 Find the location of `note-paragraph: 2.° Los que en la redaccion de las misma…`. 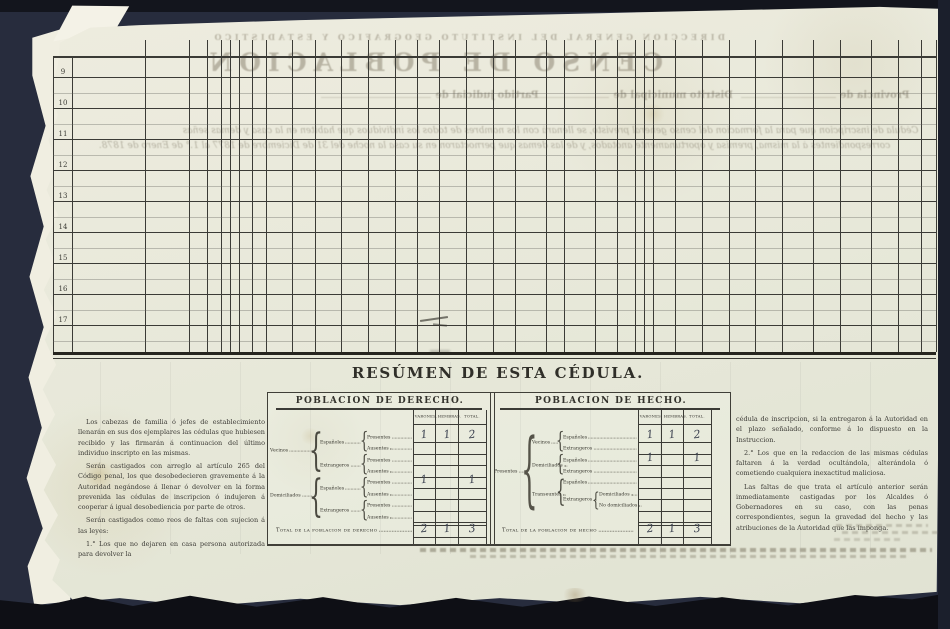

note-paragraph: 2.° Los que en la redaccion de las misma… is located at coordinates (832, 463).